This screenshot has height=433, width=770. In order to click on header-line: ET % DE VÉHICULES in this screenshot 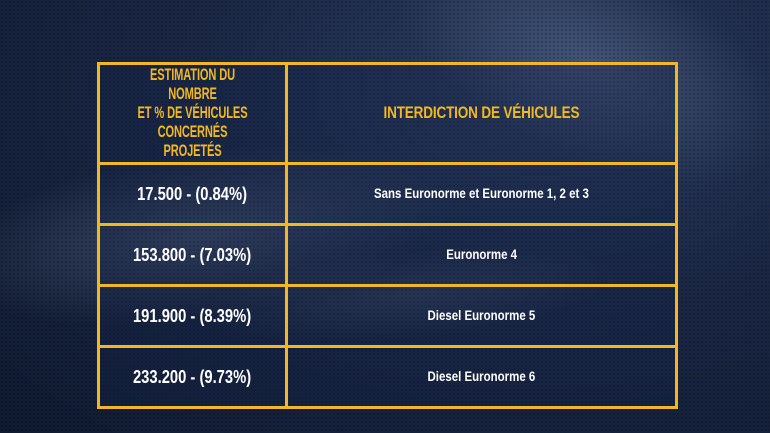, I will do `click(192, 113)`.